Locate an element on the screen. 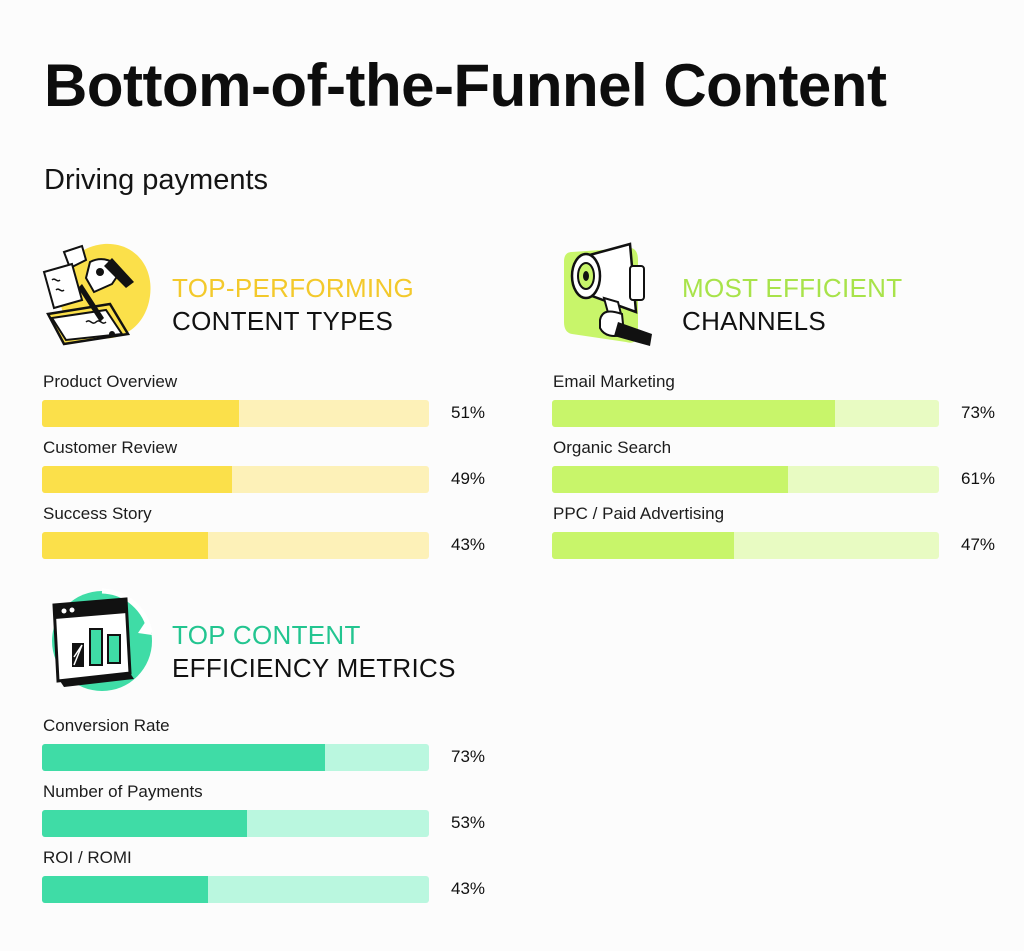 The width and height of the screenshot is (1024, 951). bar-row: Customer Review 49% is located at coordinates (272, 471).